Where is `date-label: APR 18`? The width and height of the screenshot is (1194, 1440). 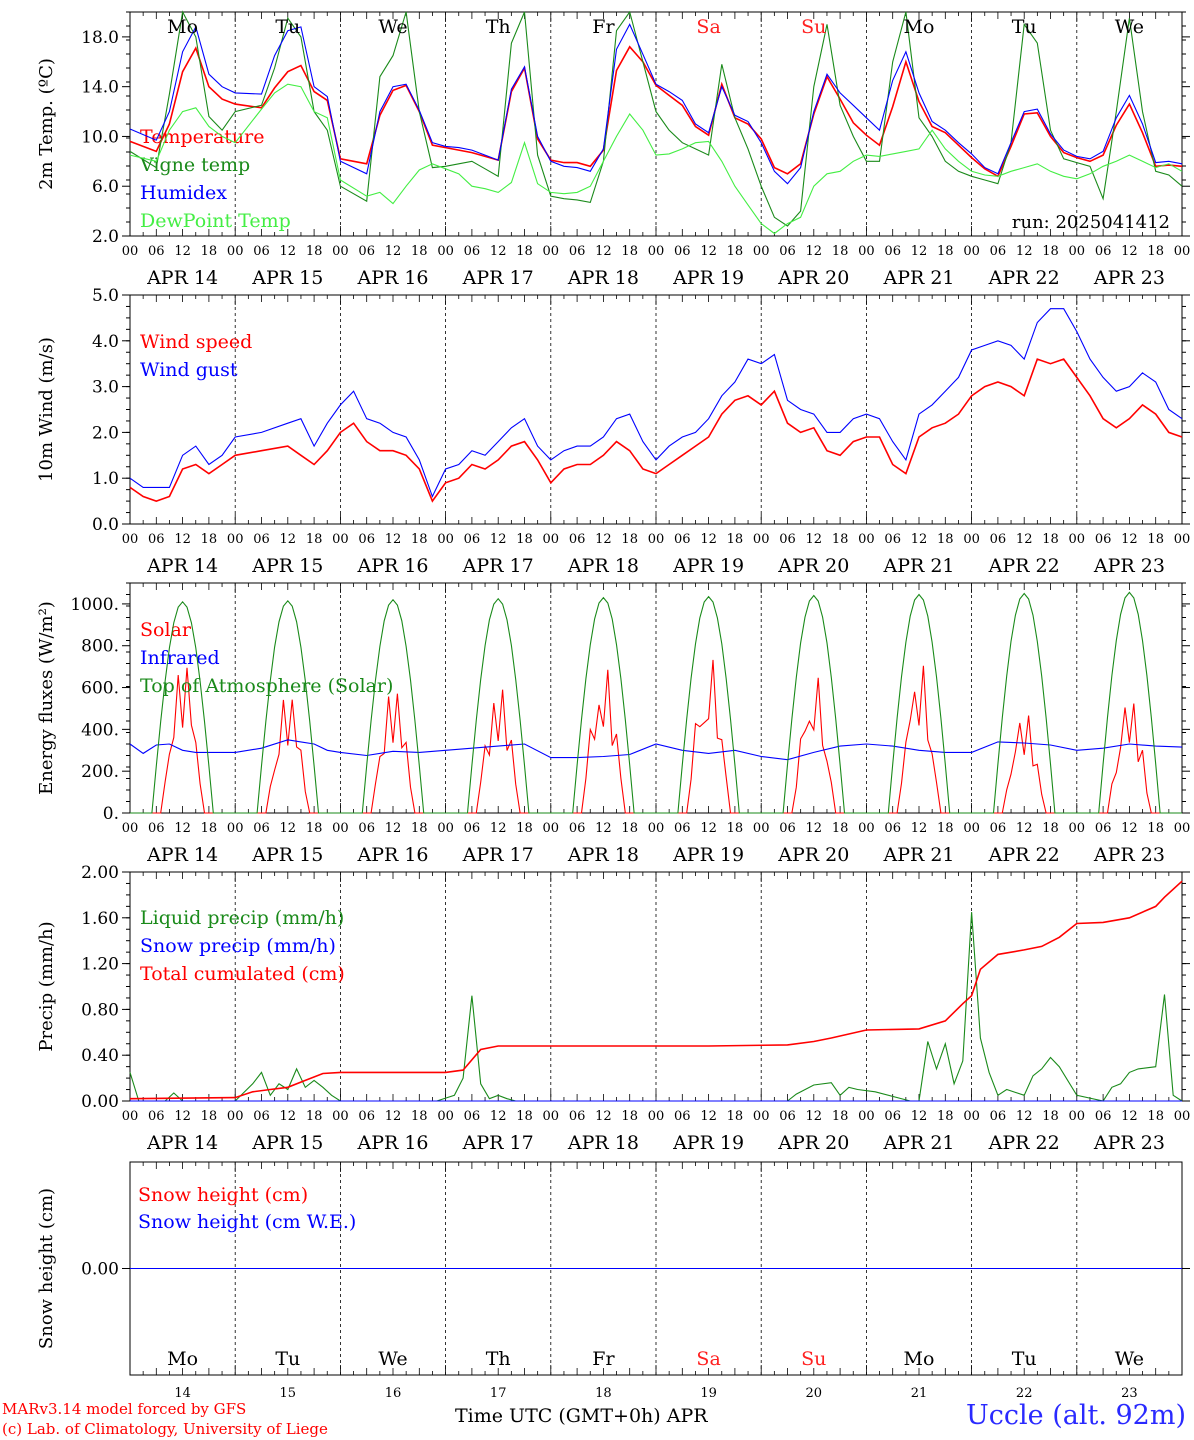 date-label: APR 18 is located at coordinates (603, 566).